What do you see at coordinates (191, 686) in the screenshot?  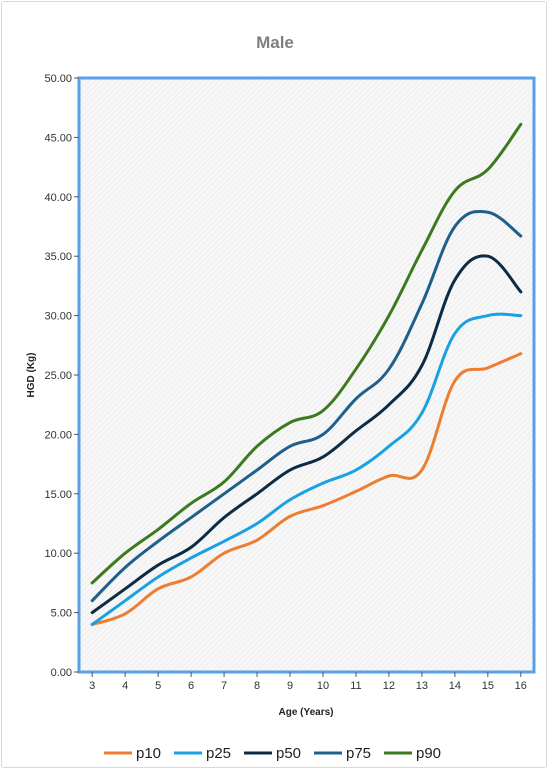 I see `x-tick-label: 6` at bounding box center [191, 686].